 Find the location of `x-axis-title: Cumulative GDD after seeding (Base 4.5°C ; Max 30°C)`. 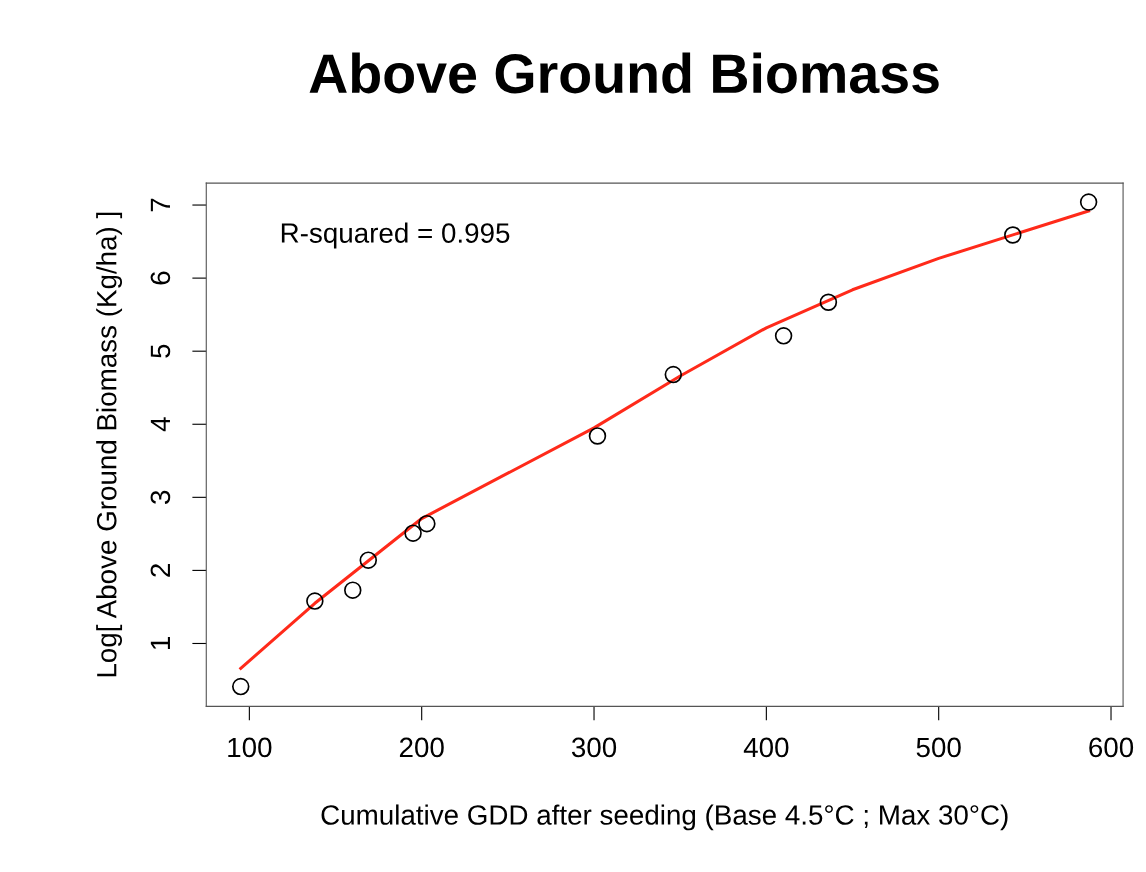

x-axis-title: Cumulative GDD after seeding (Base 4.5°C ; Max 30°C) is located at coordinates (664, 817).